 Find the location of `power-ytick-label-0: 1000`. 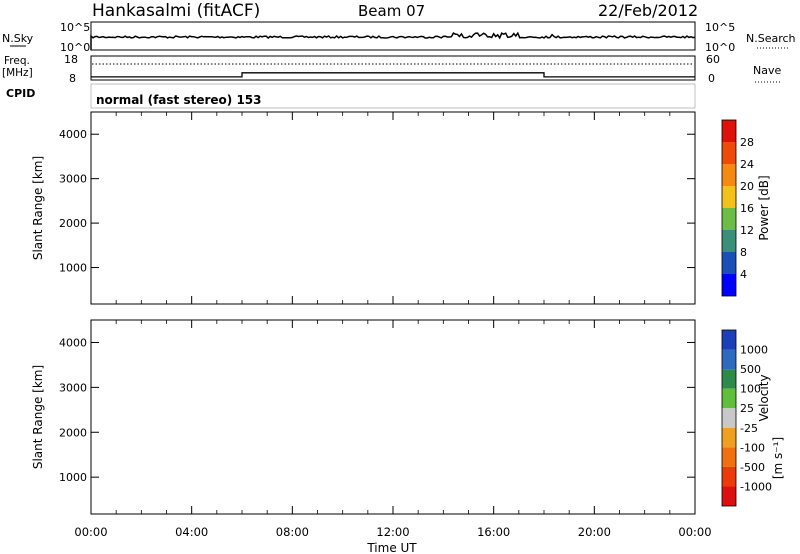

power-ytick-label-0: 1000 is located at coordinates (73, 268).